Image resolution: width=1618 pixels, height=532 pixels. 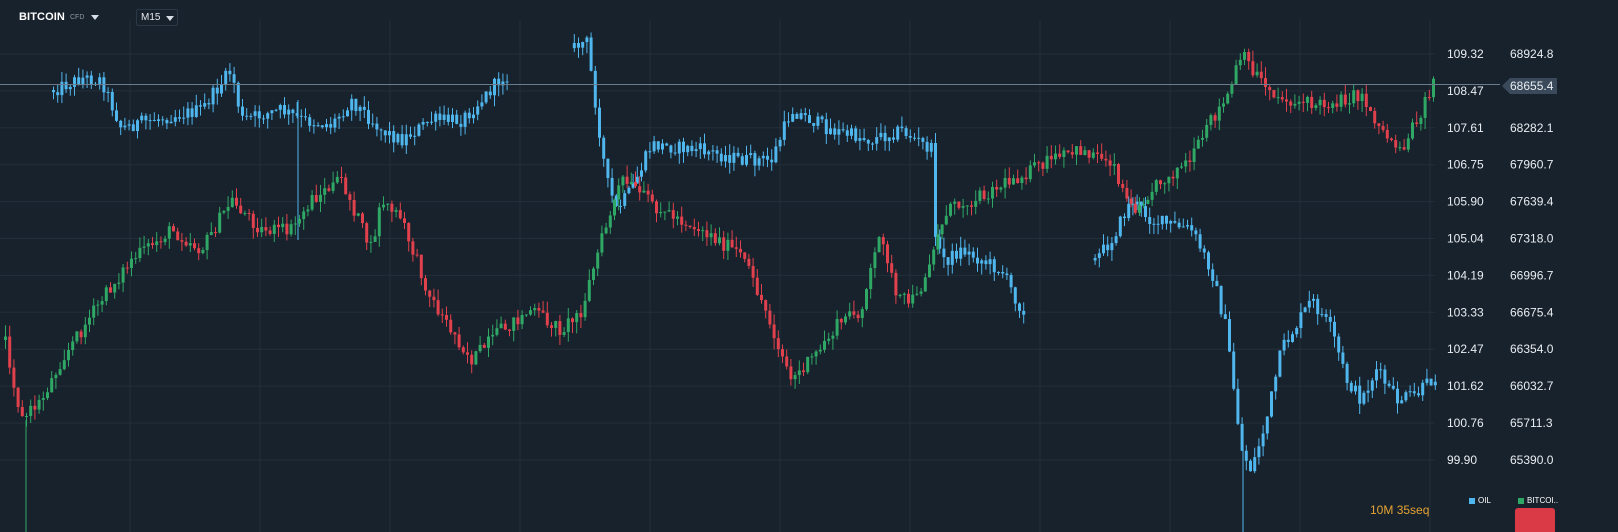 What do you see at coordinates (95, 17) in the screenshot?
I see `symbol-dropdown-icon` at bounding box center [95, 17].